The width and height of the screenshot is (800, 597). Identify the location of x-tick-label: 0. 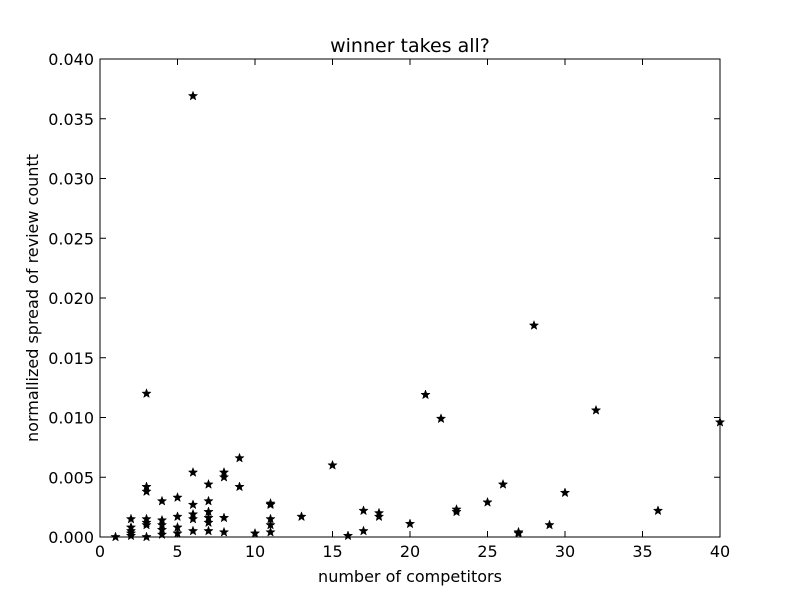
(100, 551).